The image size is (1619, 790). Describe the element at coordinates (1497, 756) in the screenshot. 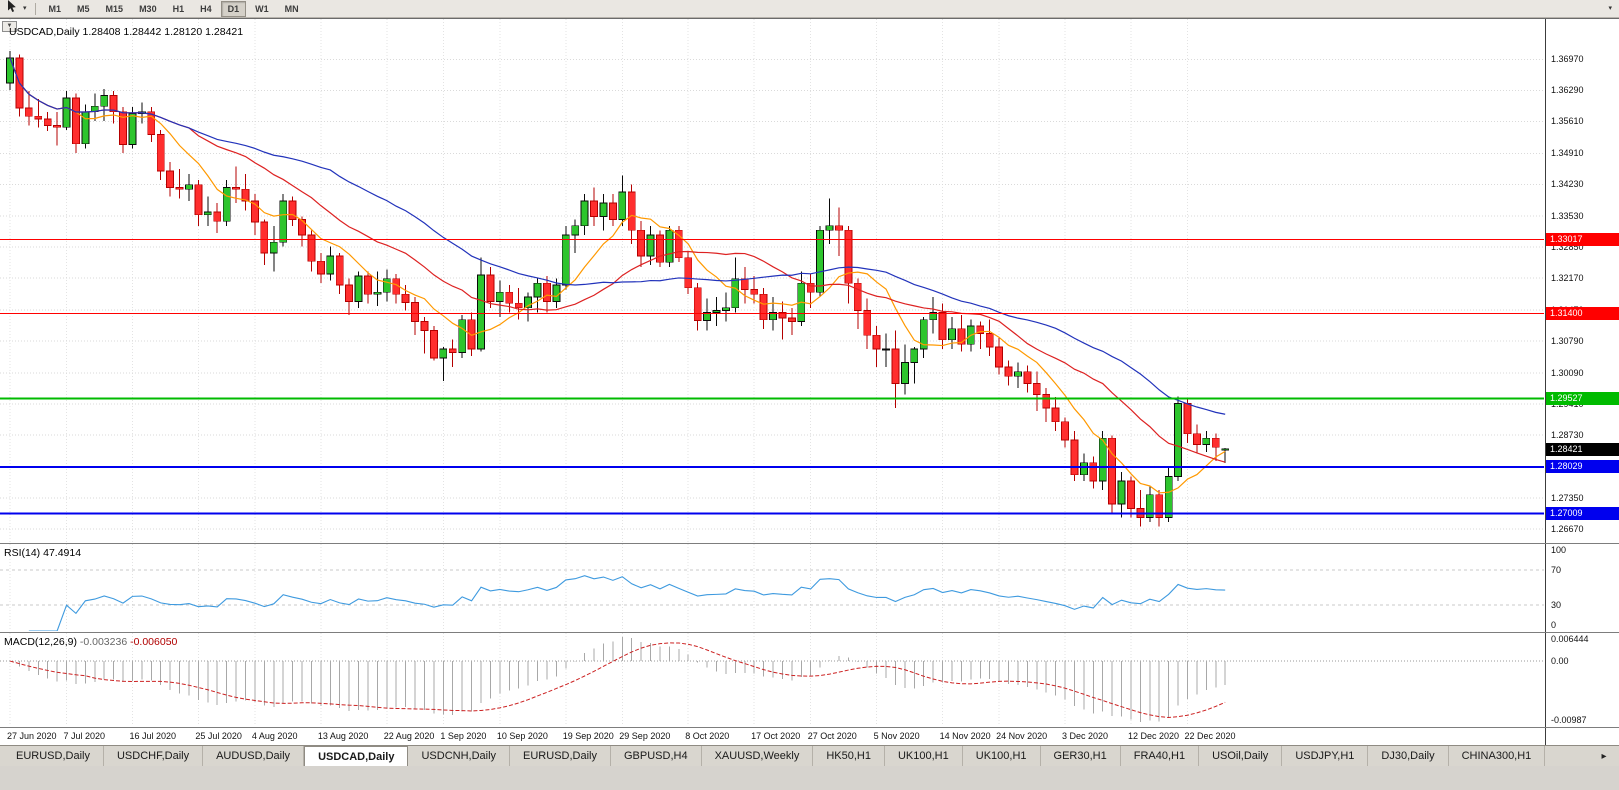

I see `chart-tab-china300-h1: CHINA300,H1` at that location.